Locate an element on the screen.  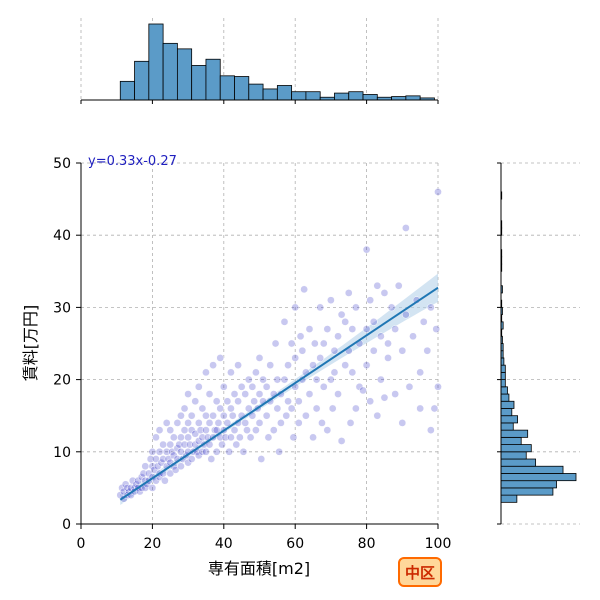
x-axis-title: 専有面積[m2] is located at coordinates (259, 568).